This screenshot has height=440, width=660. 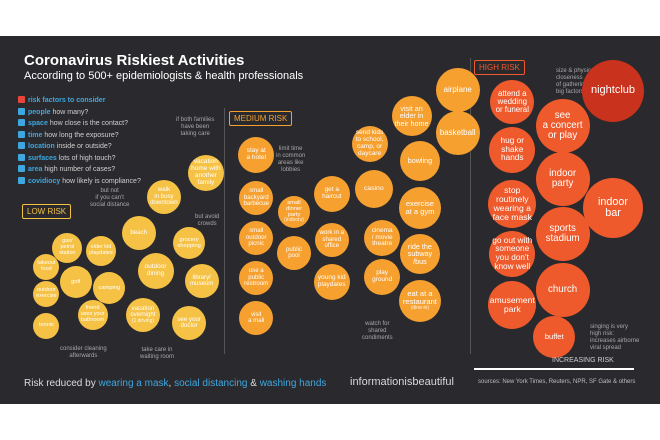 What do you see at coordinates (89, 123) in the screenshot?
I see `legend-desc: how close is the contact?` at bounding box center [89, 123].